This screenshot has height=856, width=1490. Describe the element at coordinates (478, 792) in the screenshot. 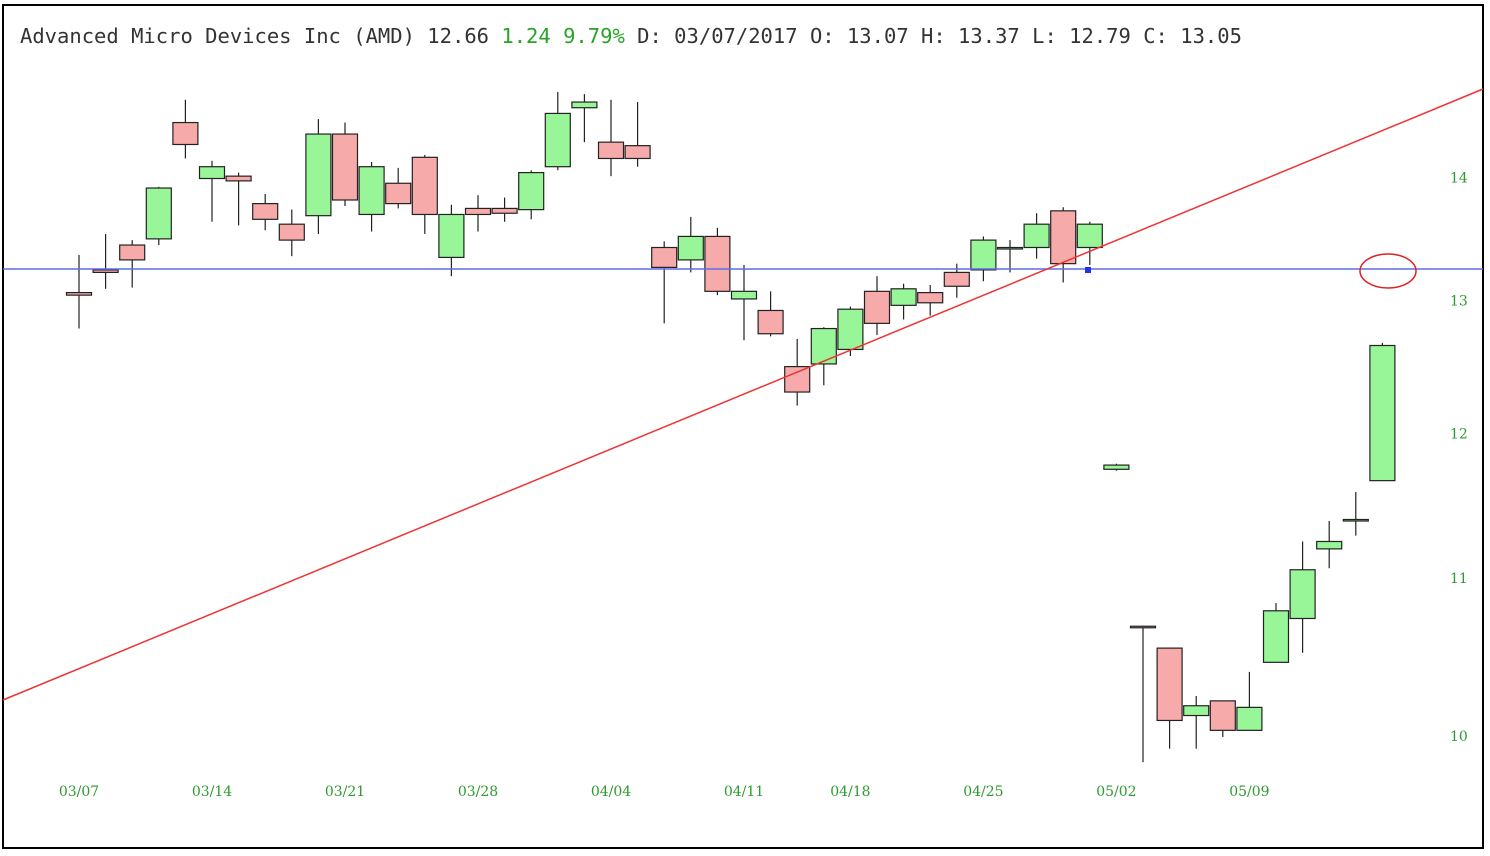

I see `x-tick-label: 03/28` at that location.